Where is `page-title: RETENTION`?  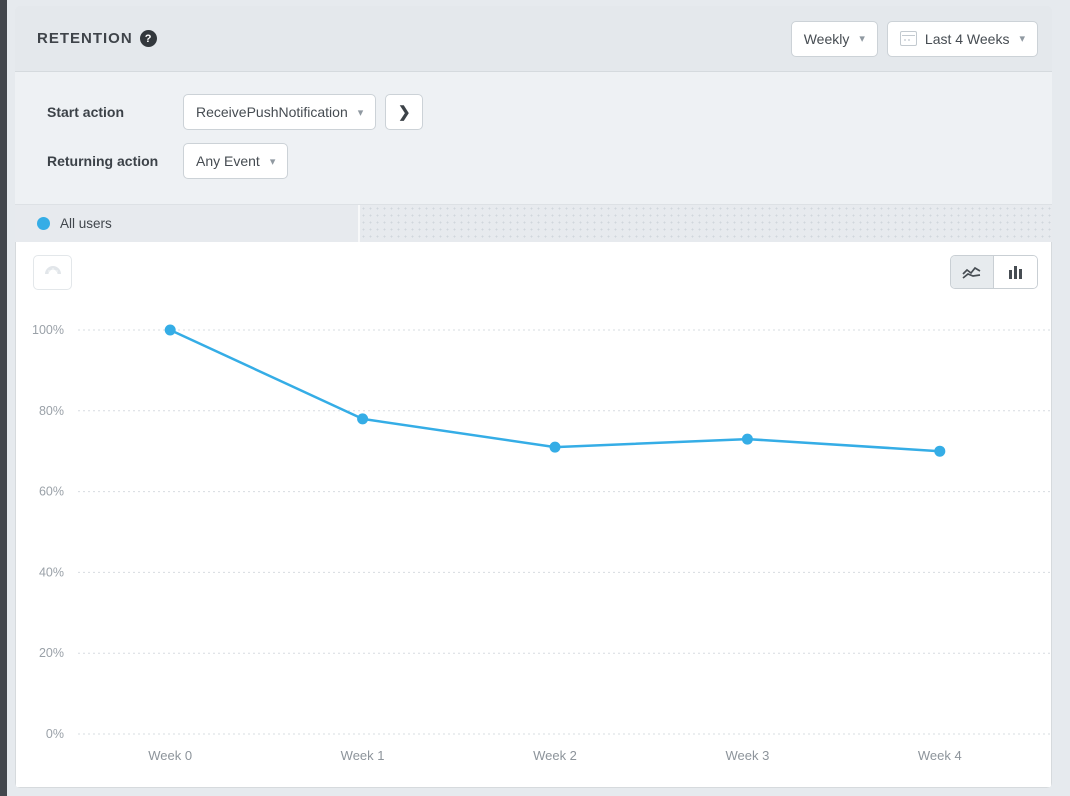 page-title: RETENTION is located at coordinates (85, 38).